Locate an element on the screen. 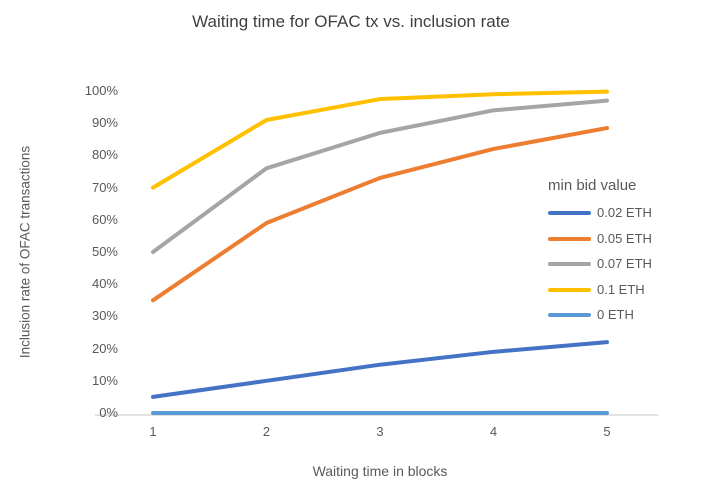 This screenshot has height=502, width=702. series-line-0-1-ETH is located at coordinates (380, 139).